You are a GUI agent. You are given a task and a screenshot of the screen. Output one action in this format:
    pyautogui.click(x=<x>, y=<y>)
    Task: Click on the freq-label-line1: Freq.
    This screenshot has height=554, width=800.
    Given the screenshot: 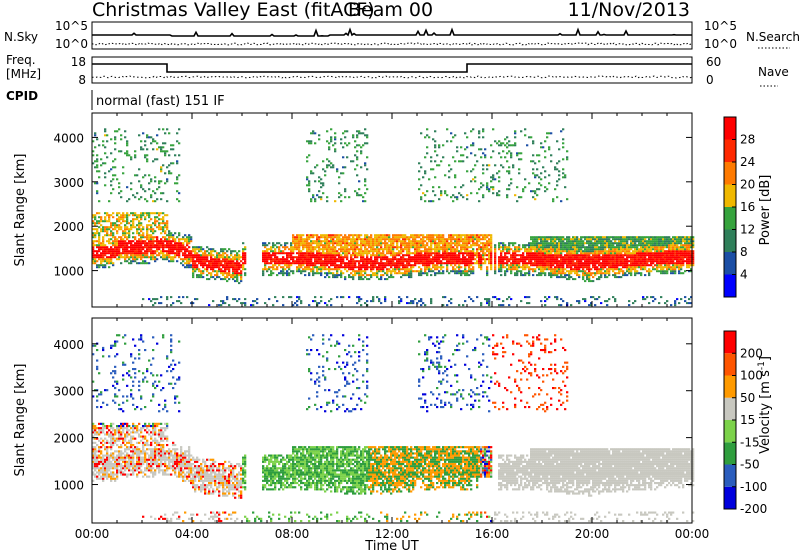 What is the action you would take?
    pyautogui.click(x=21, y=60)
    